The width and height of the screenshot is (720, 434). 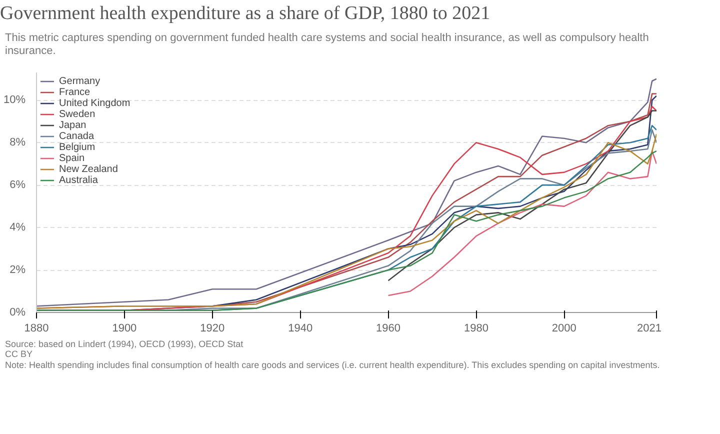 I want to click on x-tick-label: 1980, so click(x=476, y=328).